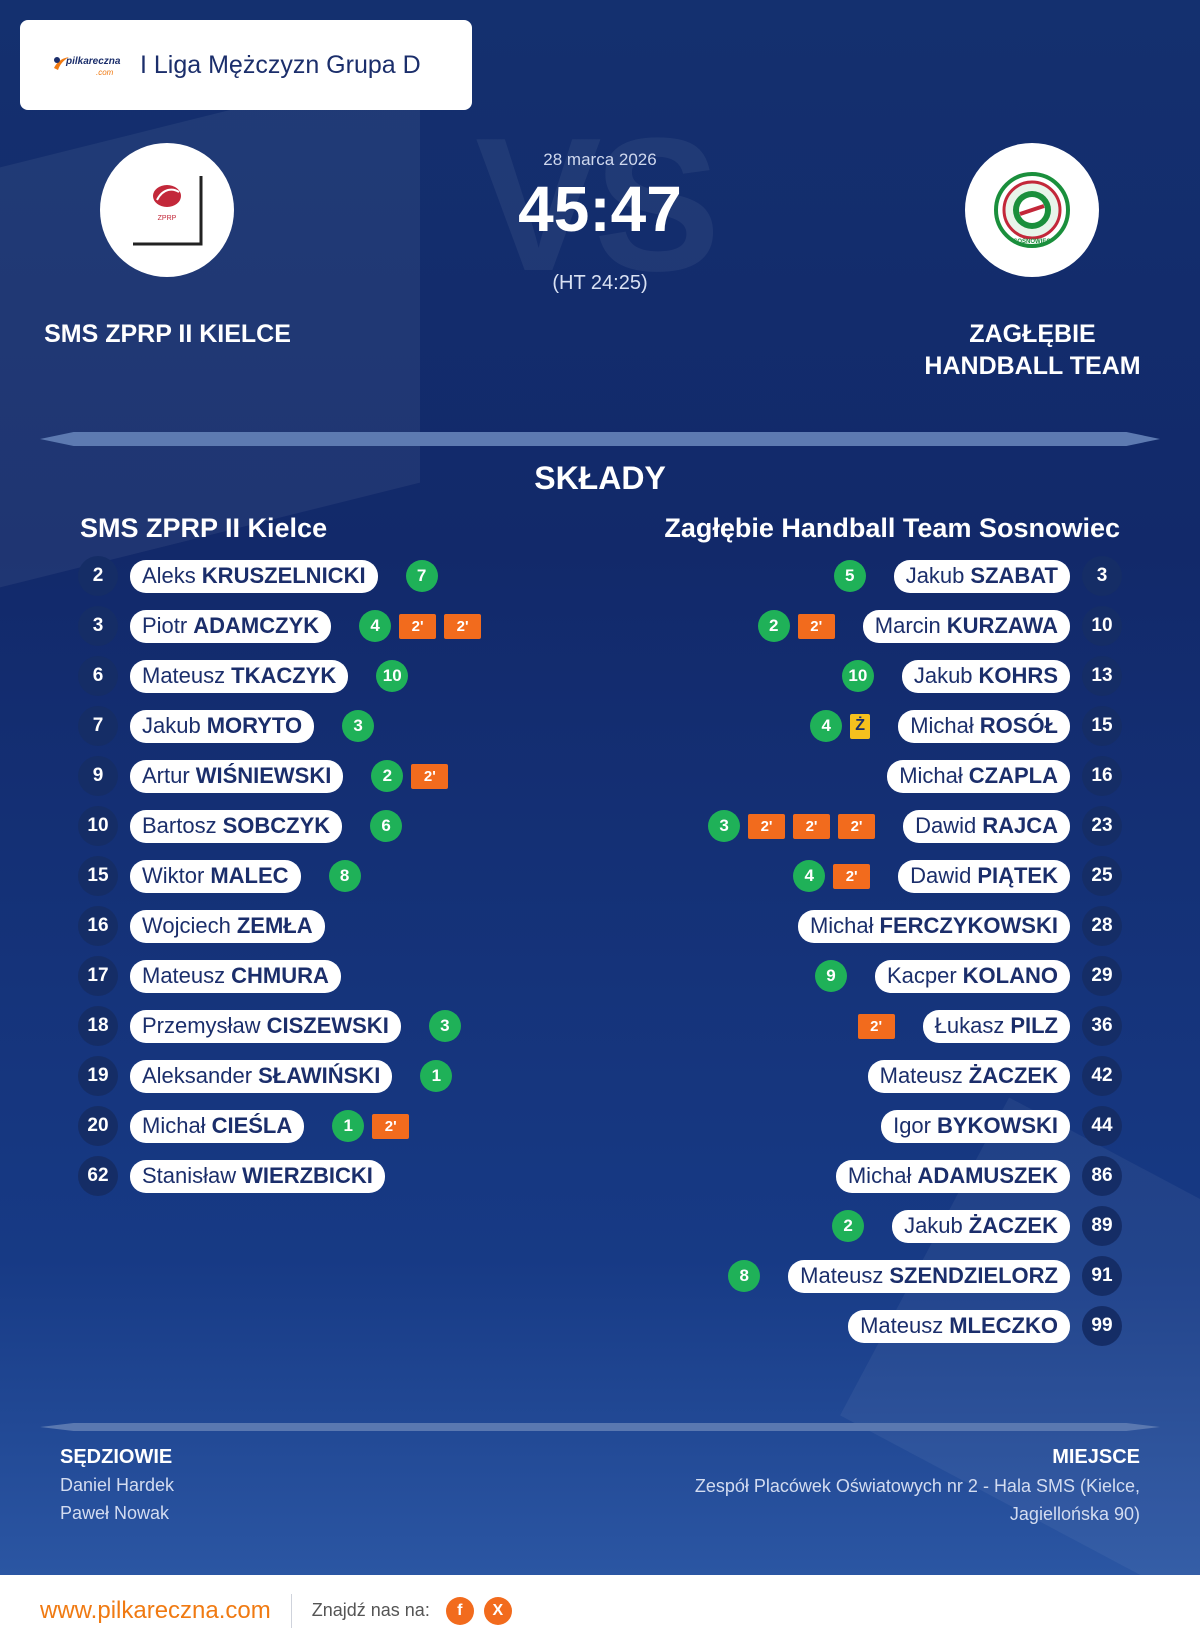  I want to click on player-name: Jakub ŻACZEK, so click(981, 1226).